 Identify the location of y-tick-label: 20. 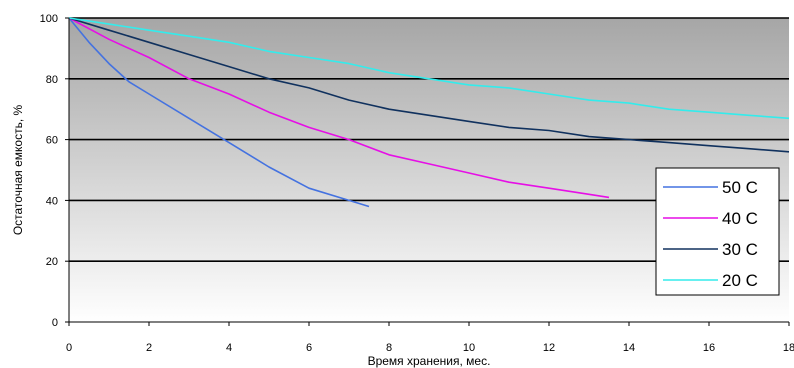
(52, 262).